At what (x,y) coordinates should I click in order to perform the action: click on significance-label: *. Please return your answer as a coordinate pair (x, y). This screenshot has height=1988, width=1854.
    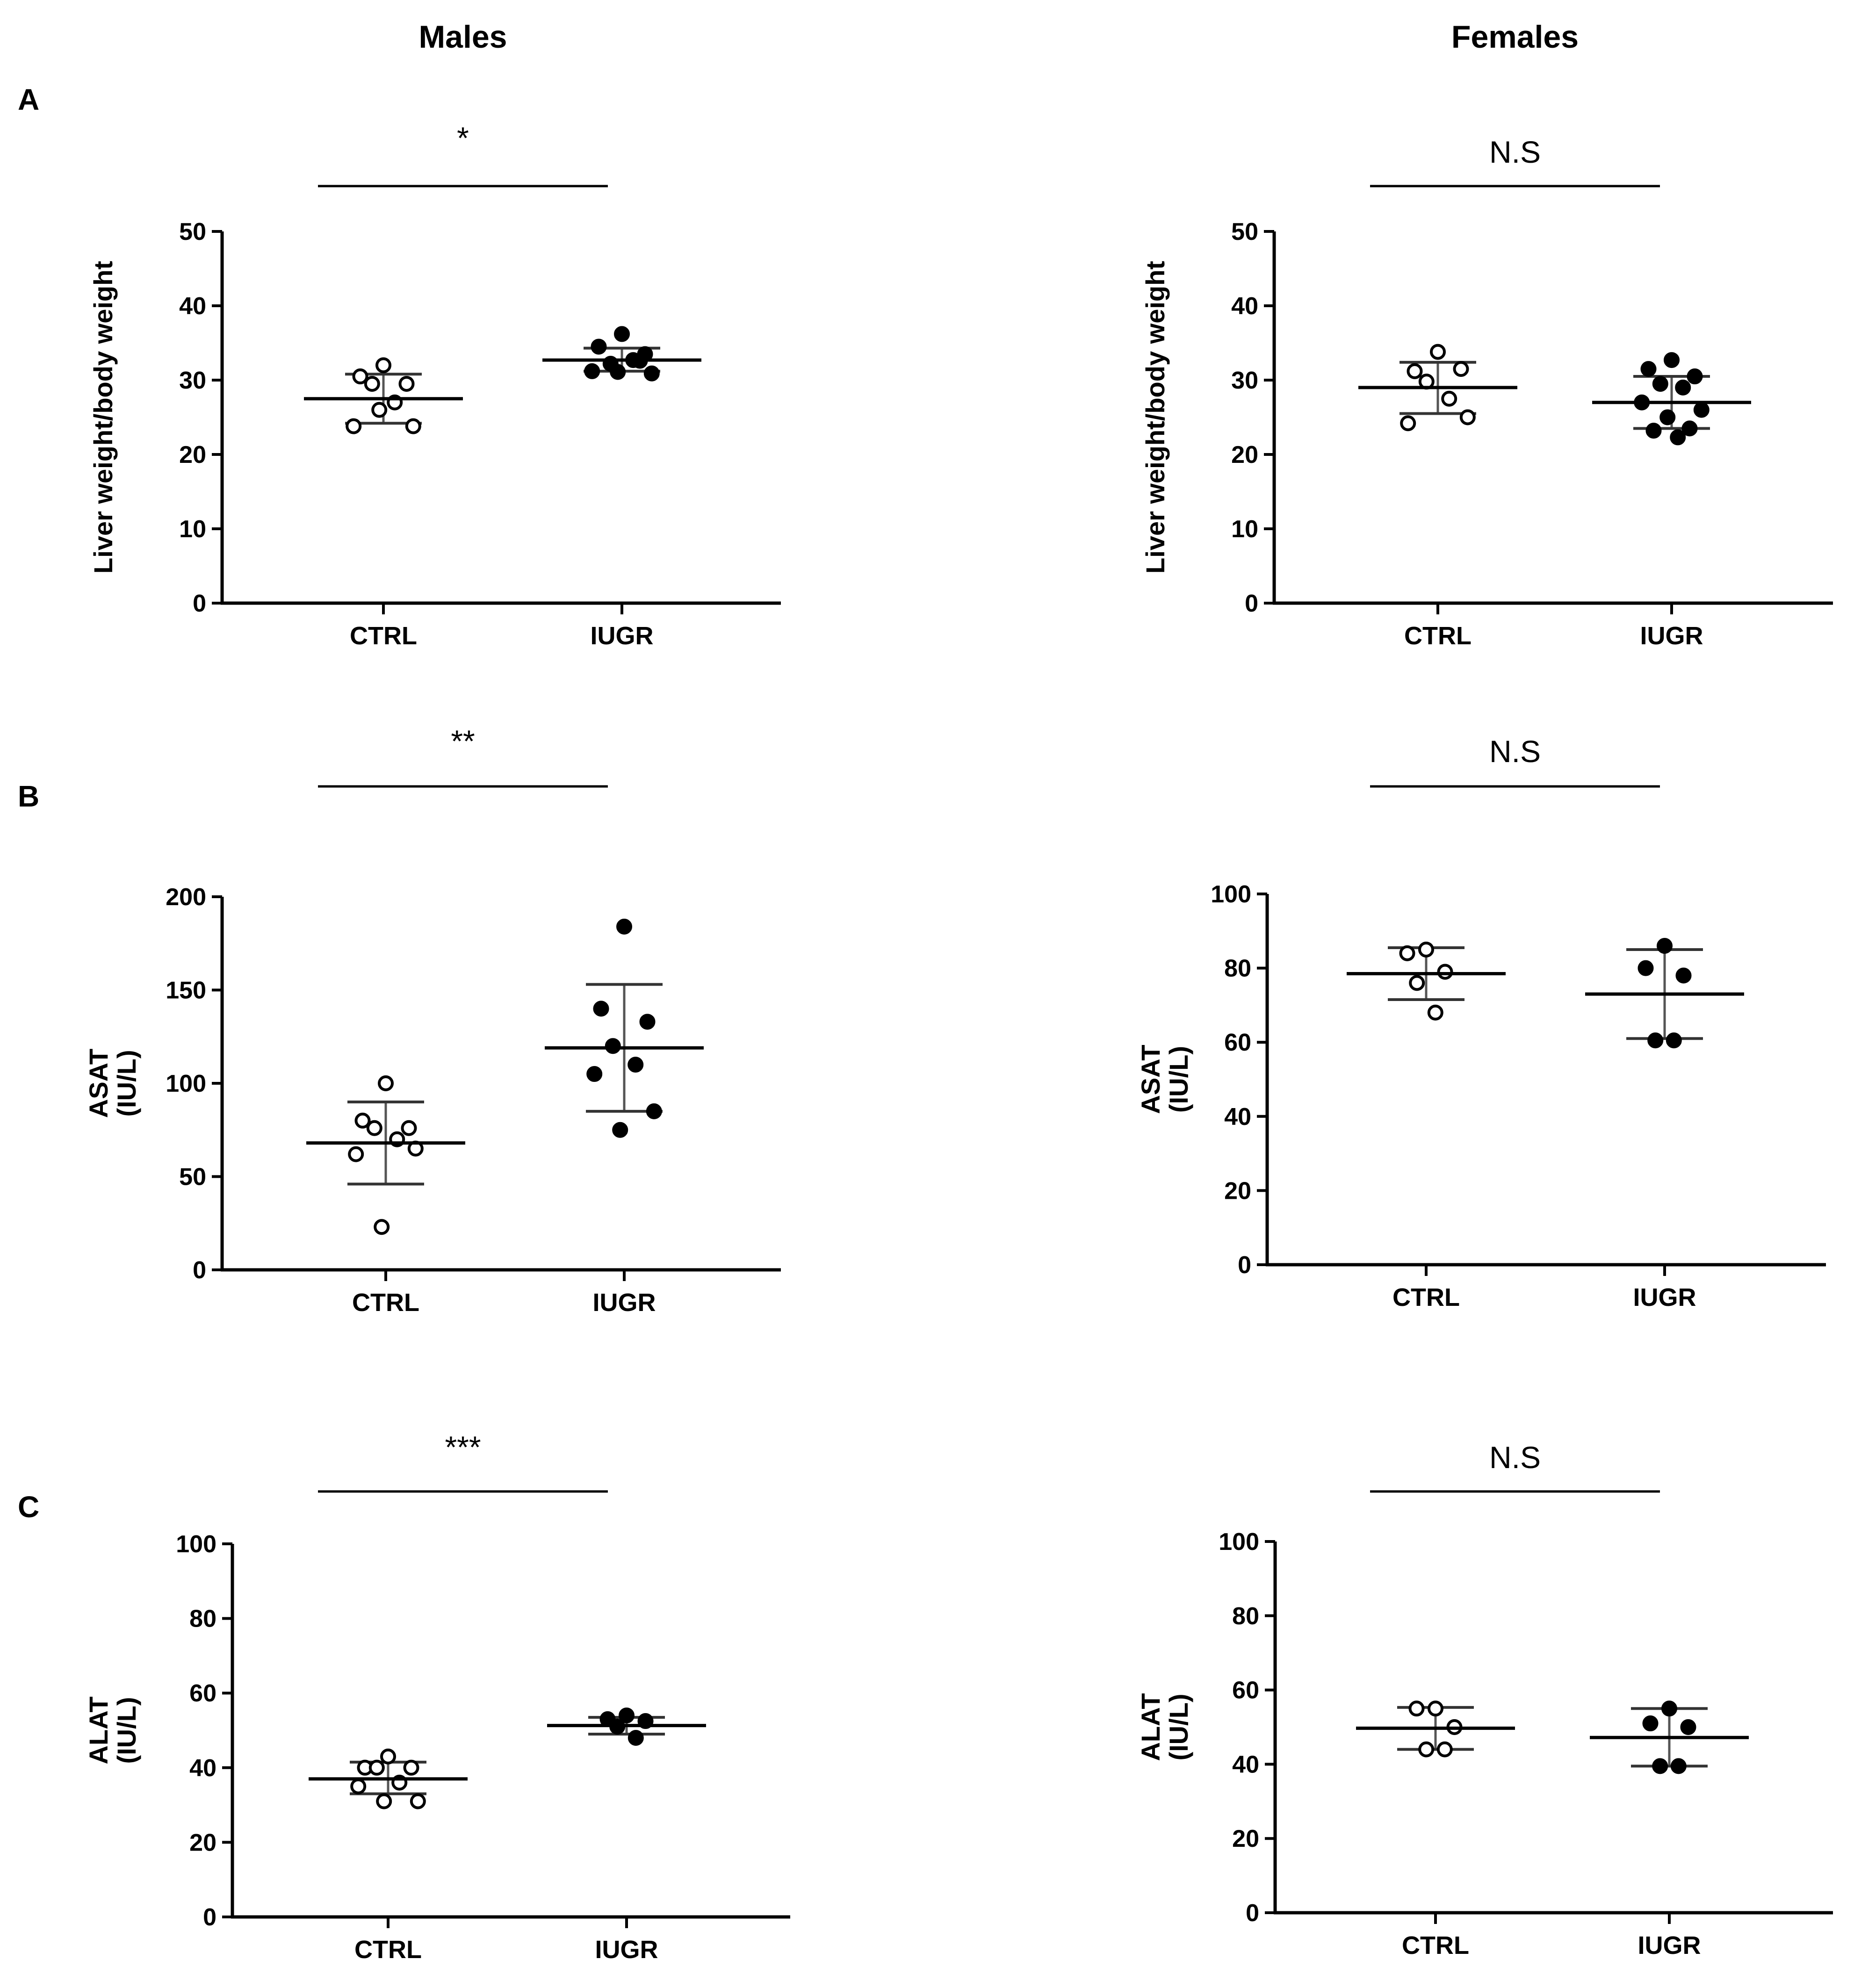
    Looking at the image, I should click on (463, 138).